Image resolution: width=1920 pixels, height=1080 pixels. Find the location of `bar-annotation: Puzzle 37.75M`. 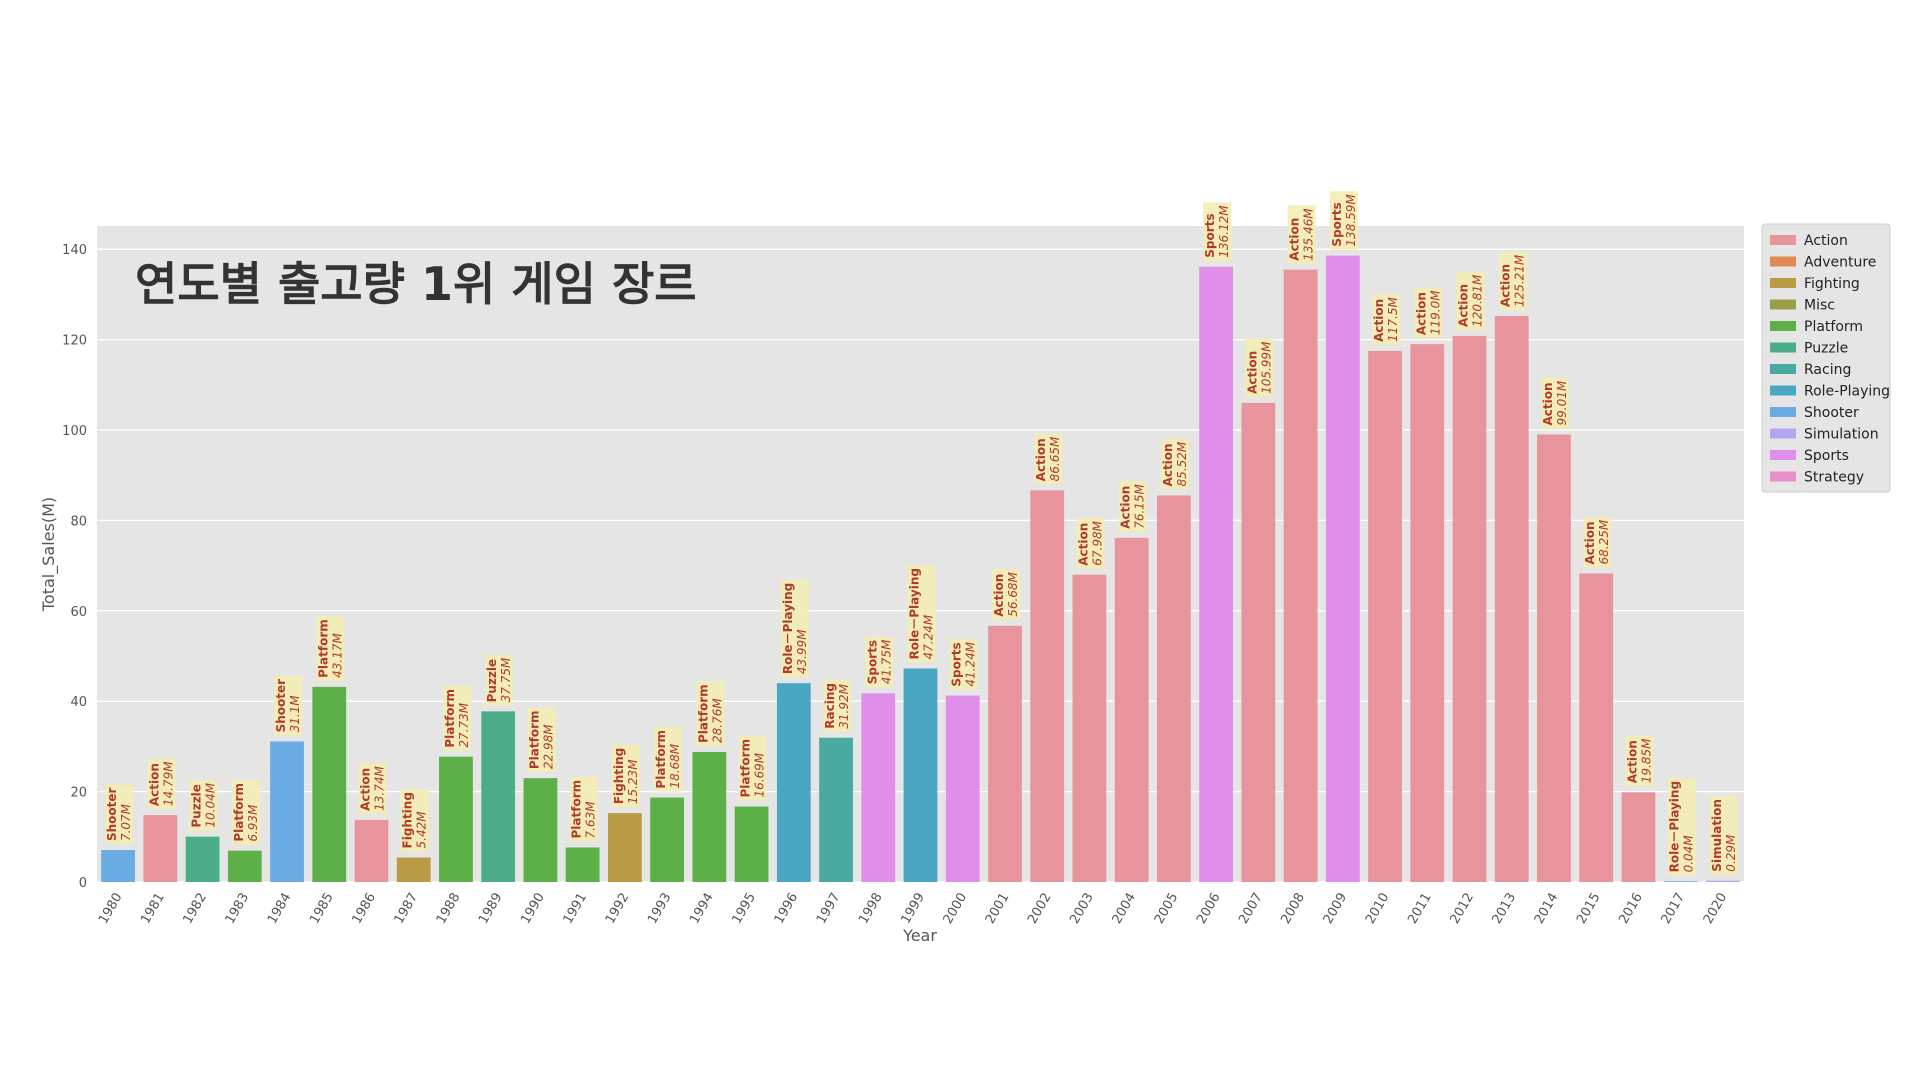

bar-annotation: Puzzle 37.75M is located at coordinates (499, 680).